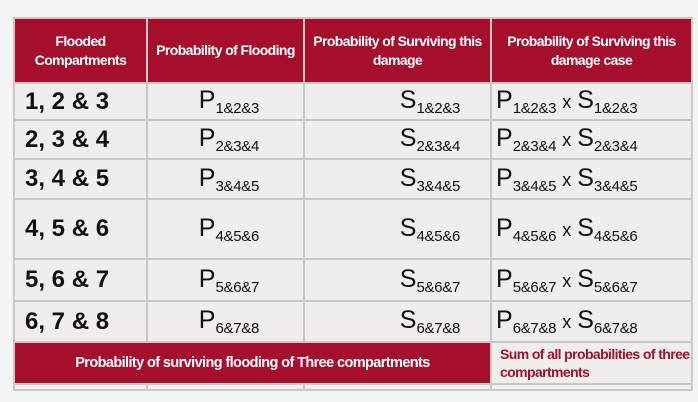  I want to click on product-cell: P4&5&6 x S4&5&6, so click(591, 229).